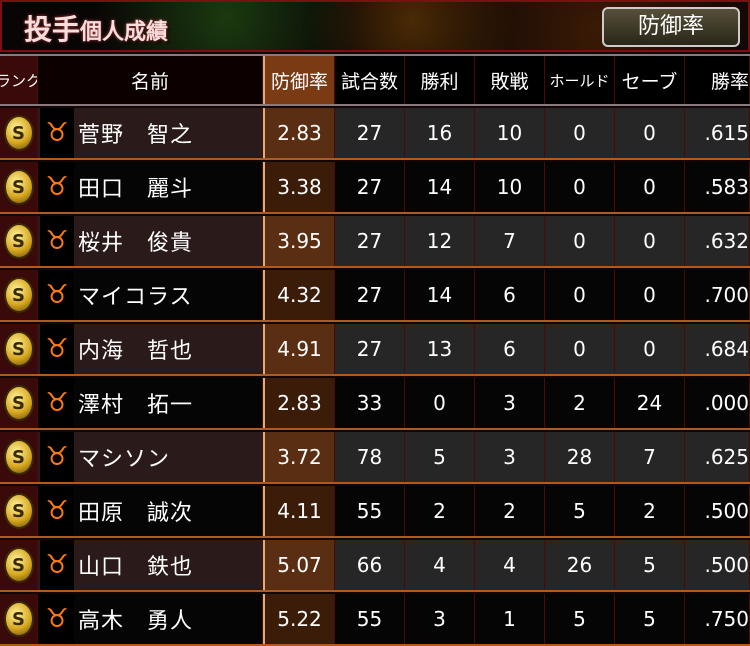 The image size is (750, 646). I want to click on wins-cell: 16, so click(440, 133).